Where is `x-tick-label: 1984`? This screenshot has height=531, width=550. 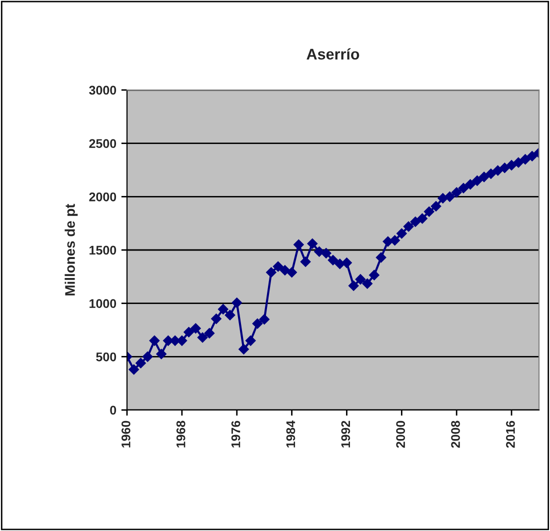
x-tick-label: 1984 is located at coordinates (291, 434).